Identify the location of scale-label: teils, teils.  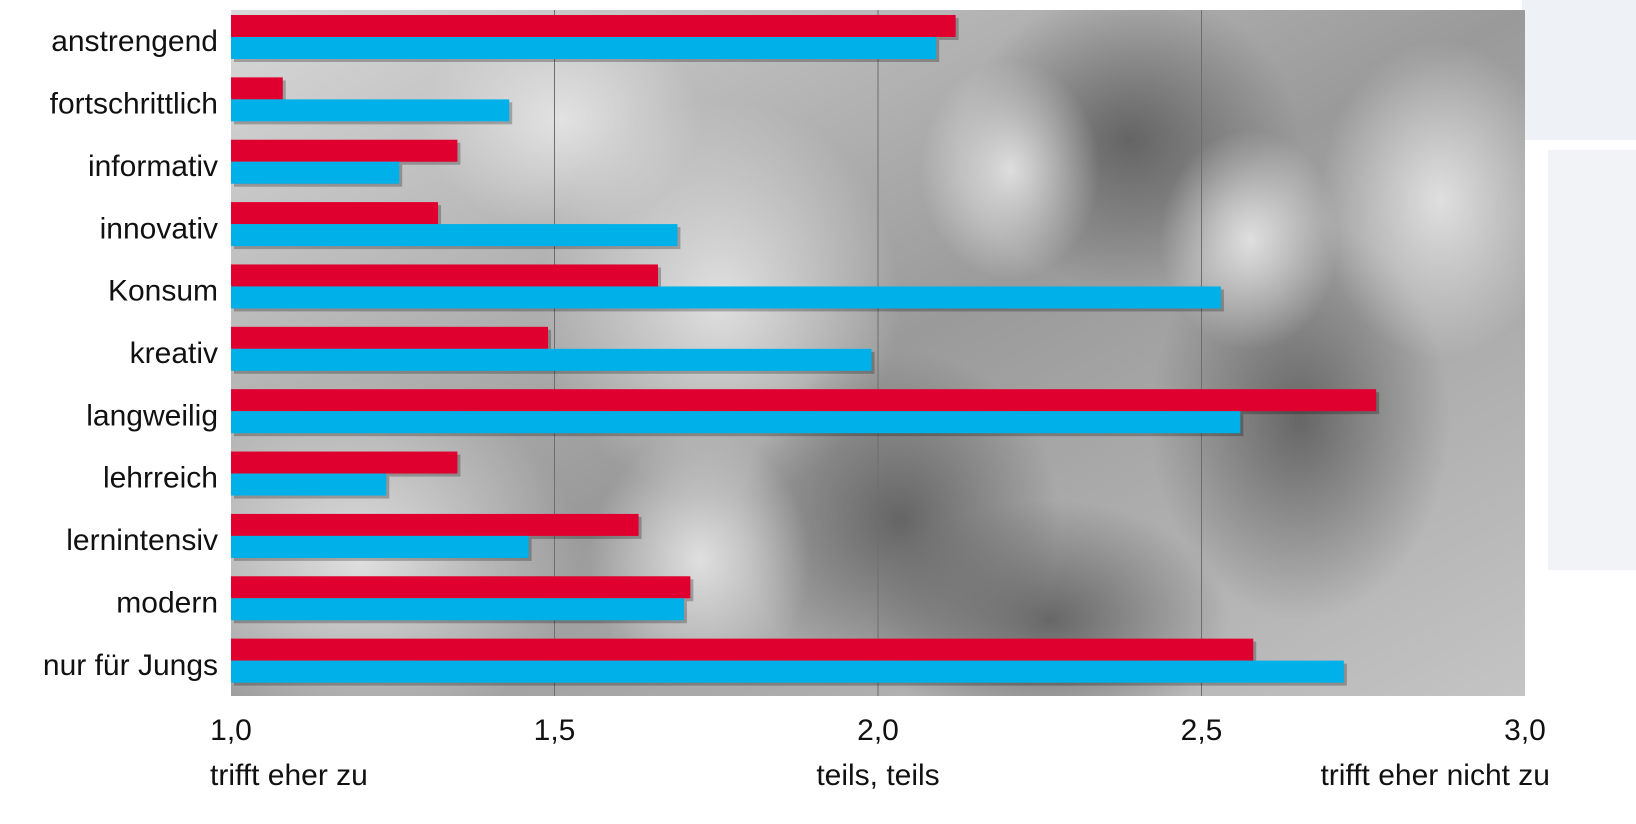
(877, 775).